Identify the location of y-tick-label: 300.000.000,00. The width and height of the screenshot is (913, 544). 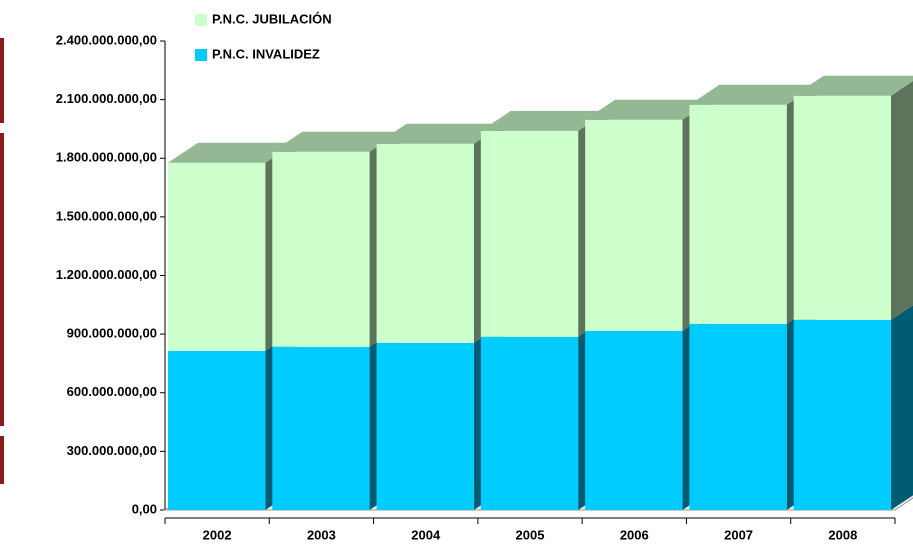
(112, 450).